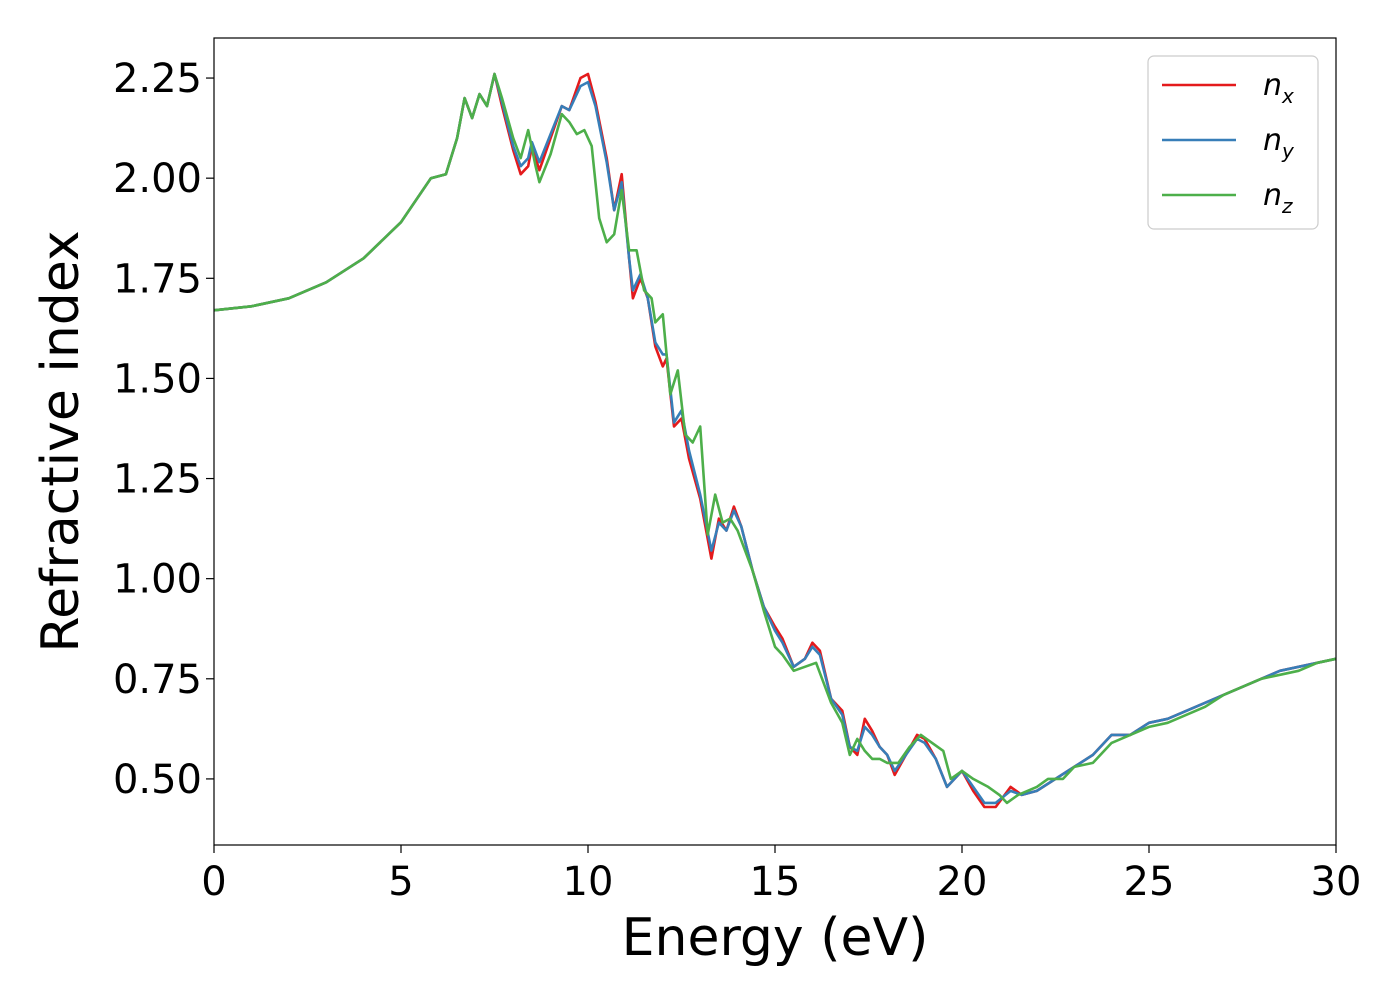 The width and height of the screenshot is (1400, 1000). I want to click on y-tick-label: 2.25, so click(157, 79).